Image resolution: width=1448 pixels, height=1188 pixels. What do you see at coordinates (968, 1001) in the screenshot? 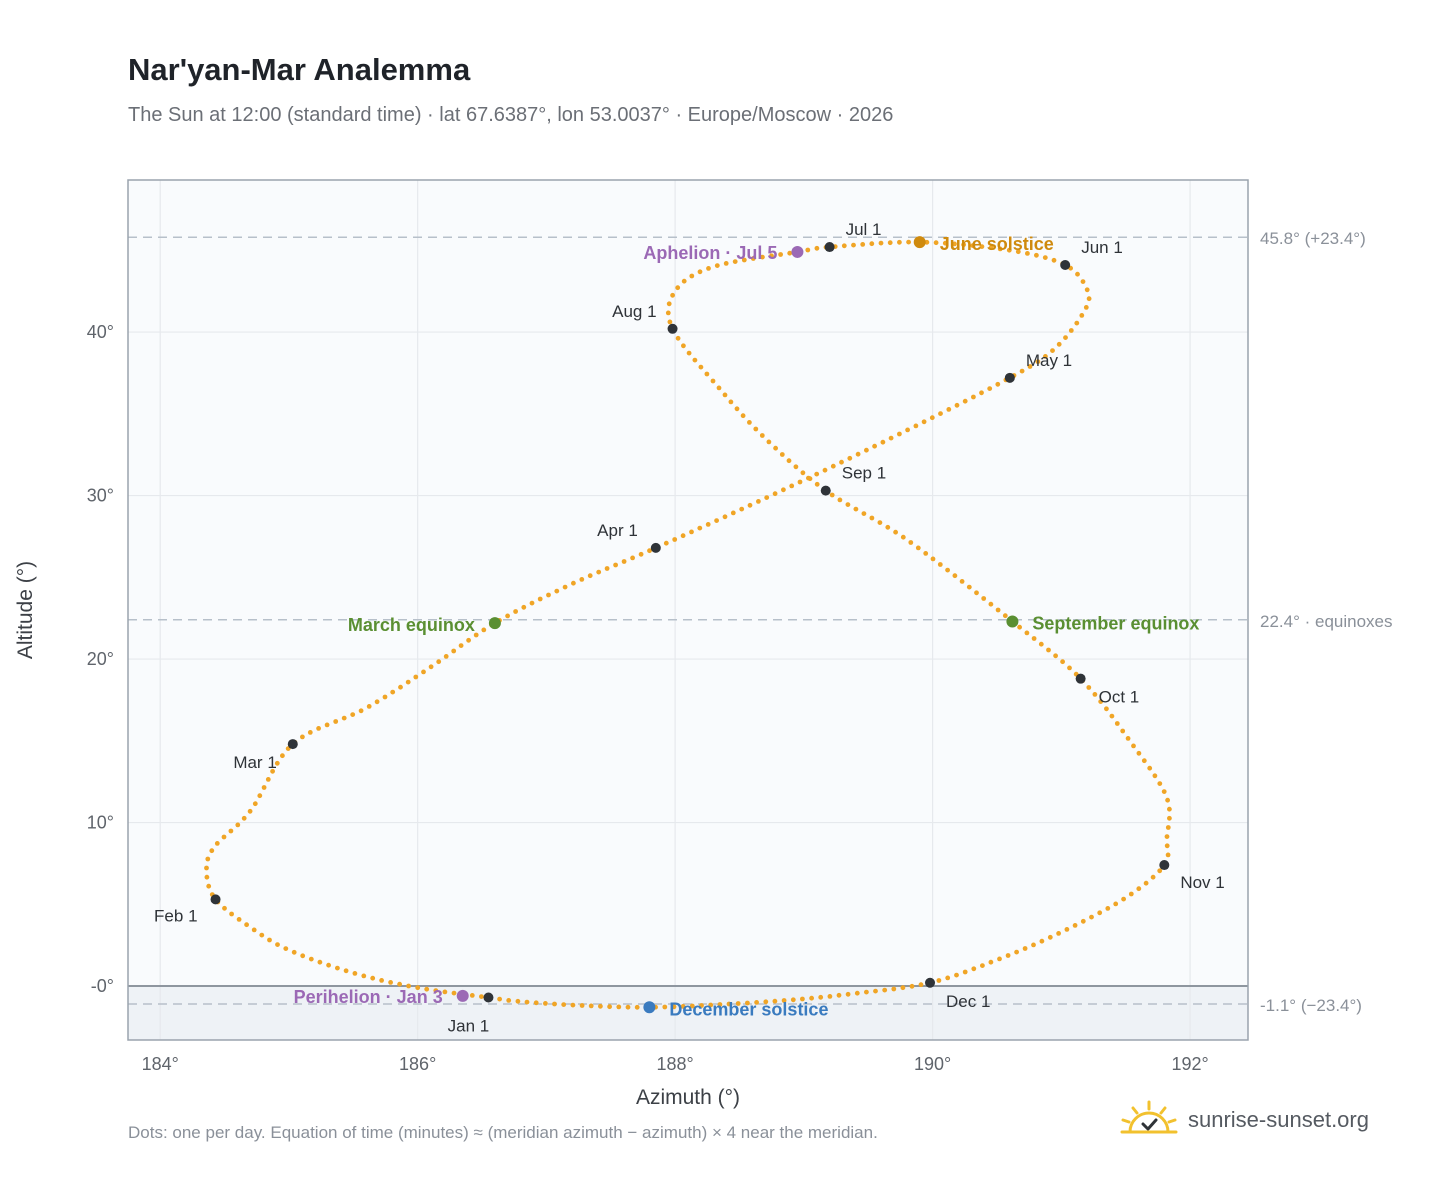
I see `month-label-dec-1: Dec 1` at bounding box center [968, 1001].